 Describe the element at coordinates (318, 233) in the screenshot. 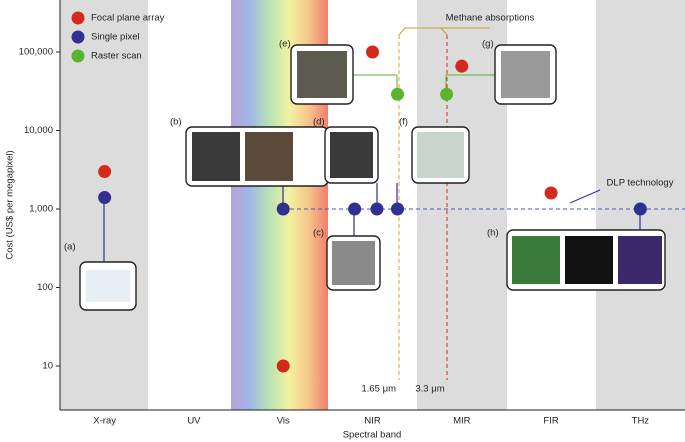

I see `panel-label: (c)` at that location.